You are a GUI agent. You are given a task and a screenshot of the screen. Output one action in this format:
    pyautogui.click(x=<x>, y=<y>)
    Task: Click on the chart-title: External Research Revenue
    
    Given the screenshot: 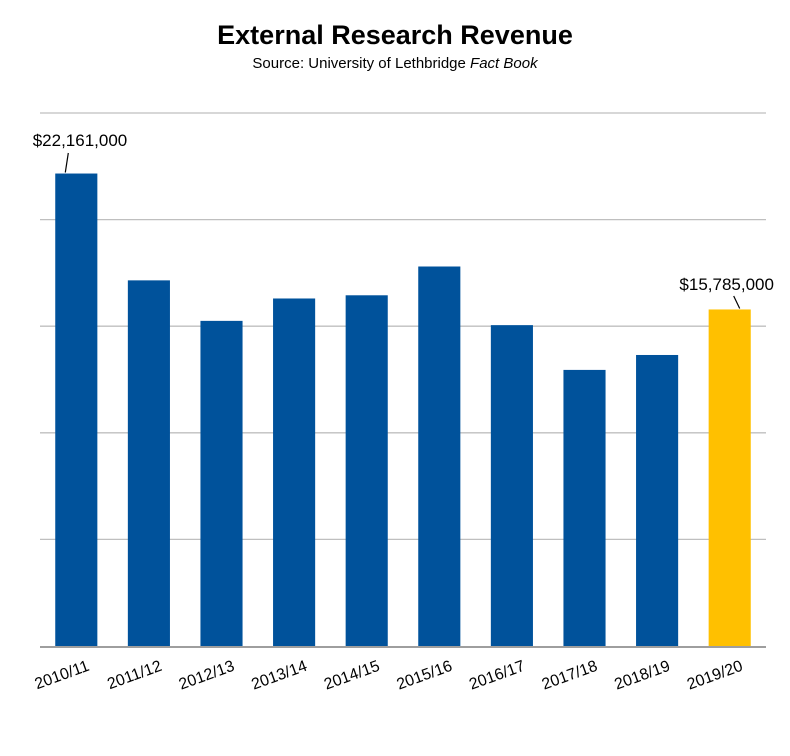 What is the action you would take?
    pyautogui.click(x=395, y=35)
    